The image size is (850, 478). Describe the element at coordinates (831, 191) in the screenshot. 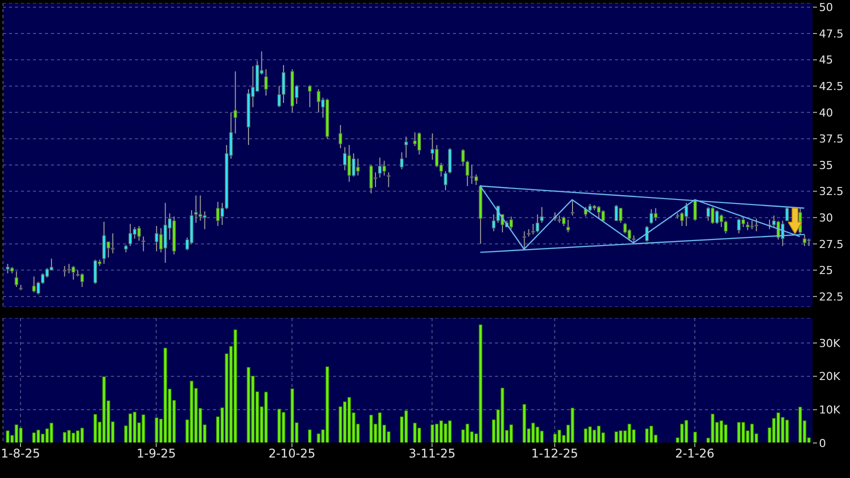

I see `y-tick-label: 32.5` at that location.